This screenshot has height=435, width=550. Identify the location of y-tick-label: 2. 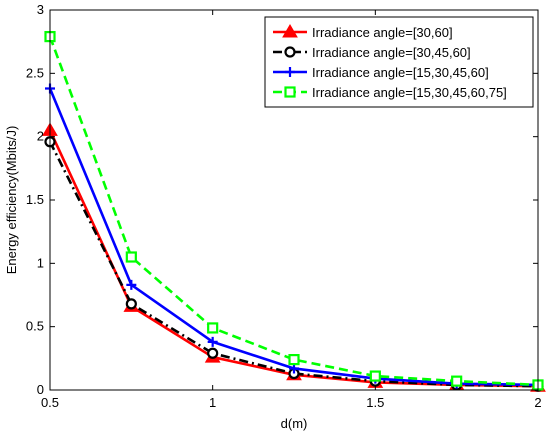
(40, 136).